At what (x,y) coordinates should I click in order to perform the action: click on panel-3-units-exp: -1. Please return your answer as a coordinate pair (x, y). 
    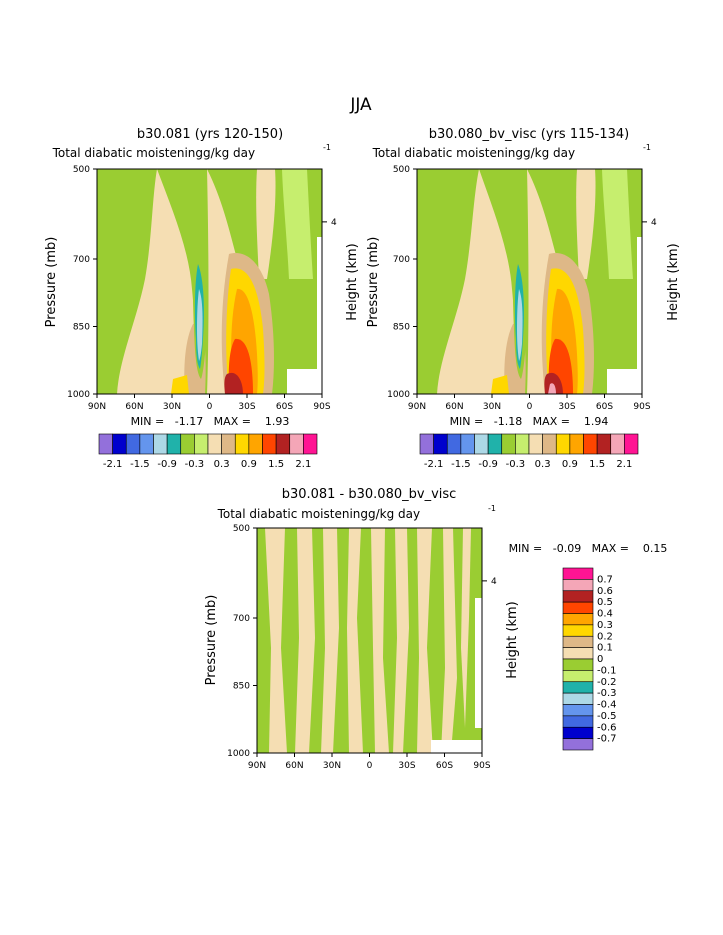
    Looking at the image, I should click on (492, 508).